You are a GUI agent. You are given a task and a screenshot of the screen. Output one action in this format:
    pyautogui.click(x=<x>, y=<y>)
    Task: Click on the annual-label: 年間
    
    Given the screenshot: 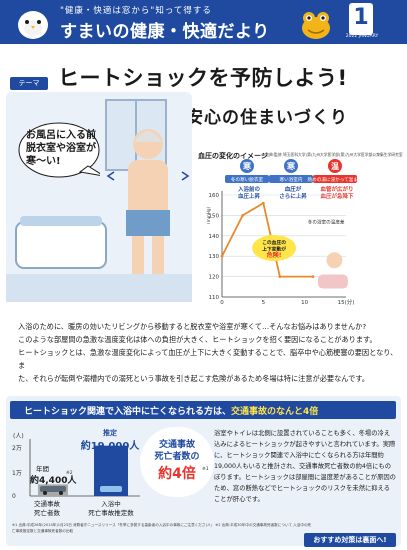 What is the action you would take?
    pyautogui.click(x=42, y=469)
    